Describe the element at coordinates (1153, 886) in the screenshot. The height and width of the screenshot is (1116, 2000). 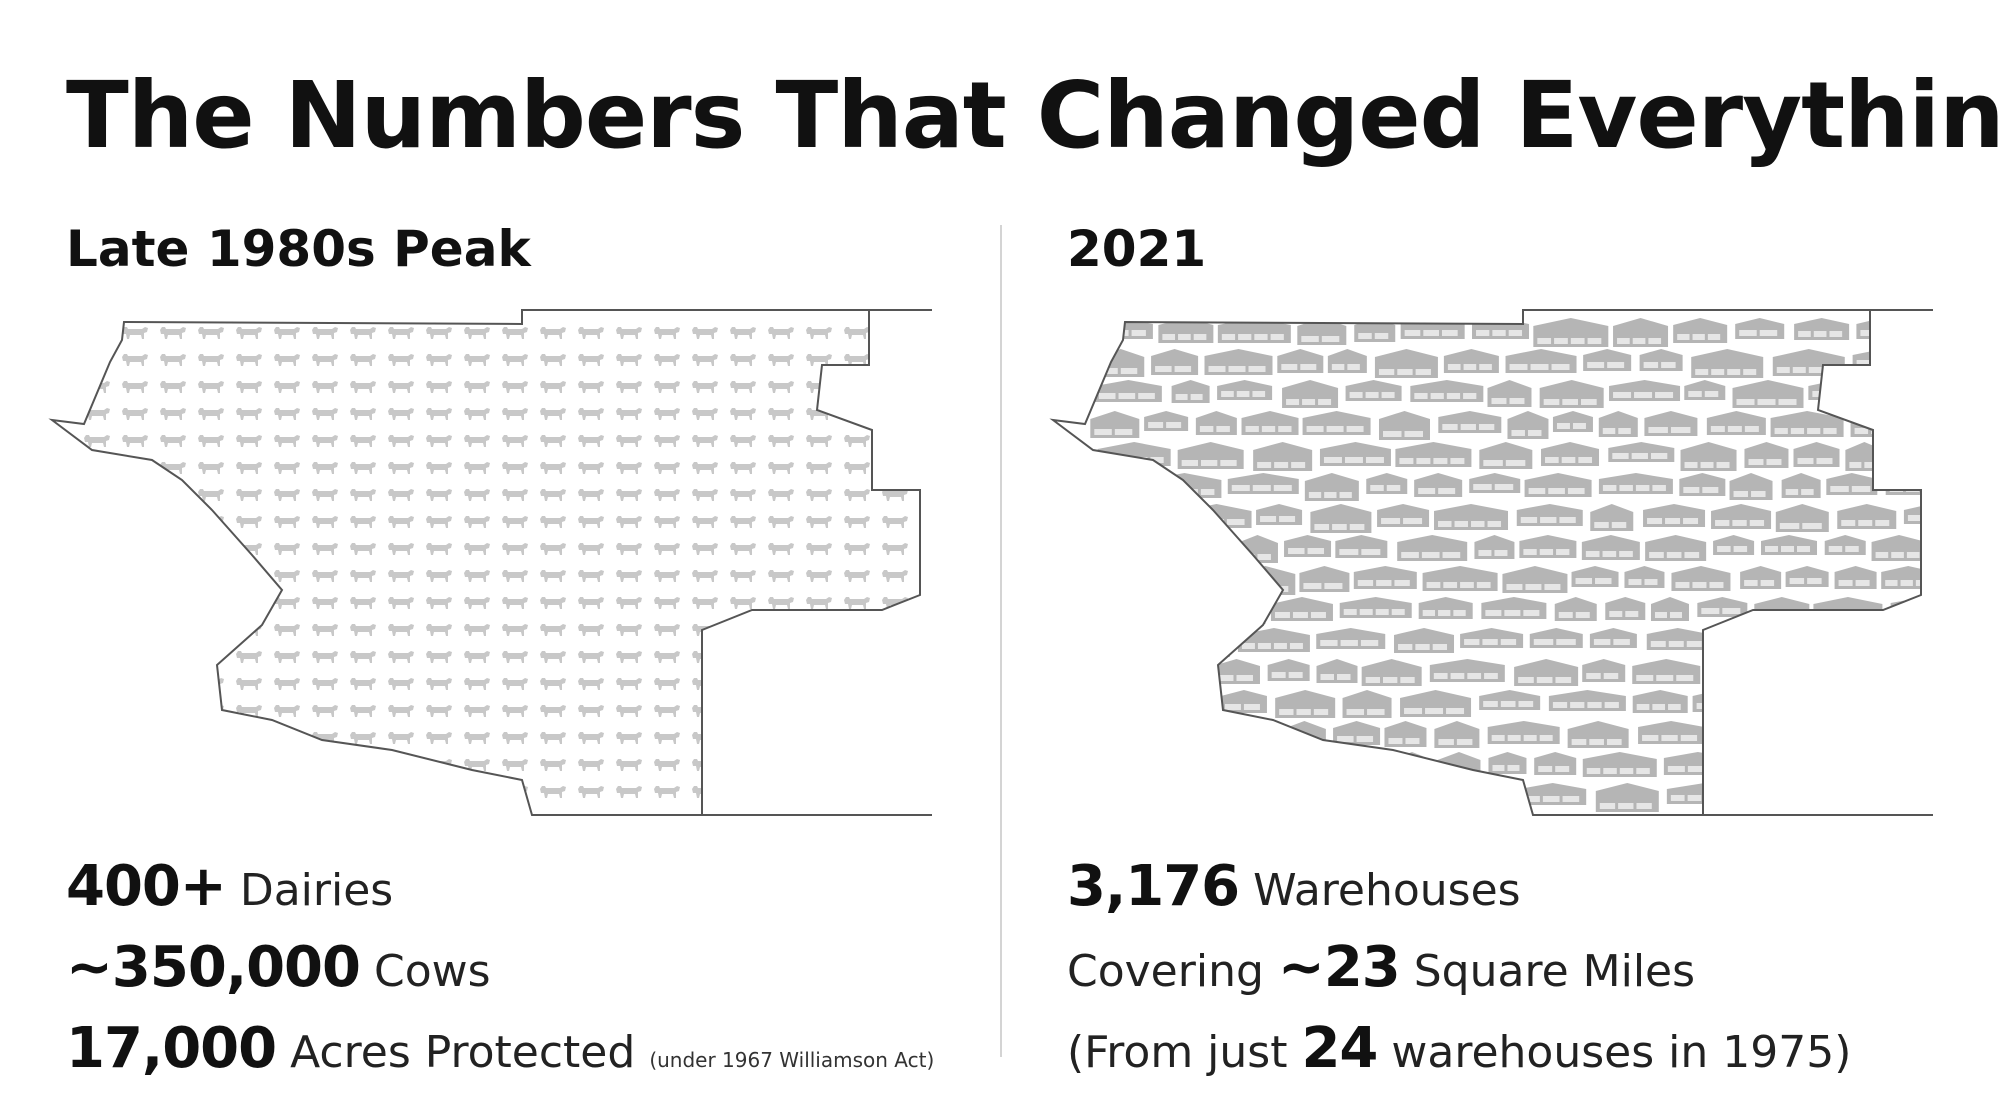
I see `stat-value: 3,176` at that location.